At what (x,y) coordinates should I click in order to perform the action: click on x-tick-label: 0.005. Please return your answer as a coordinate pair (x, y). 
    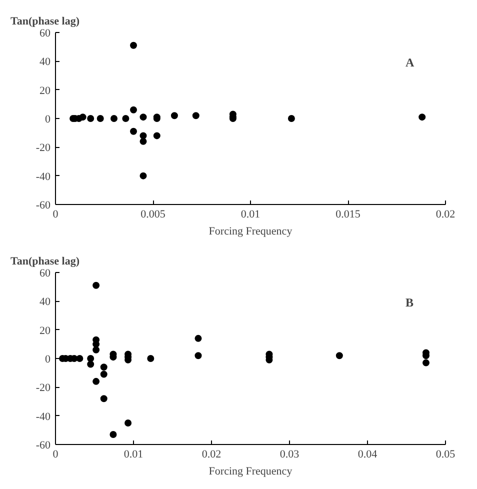
    Looking at the image, I should click on (153, 214).